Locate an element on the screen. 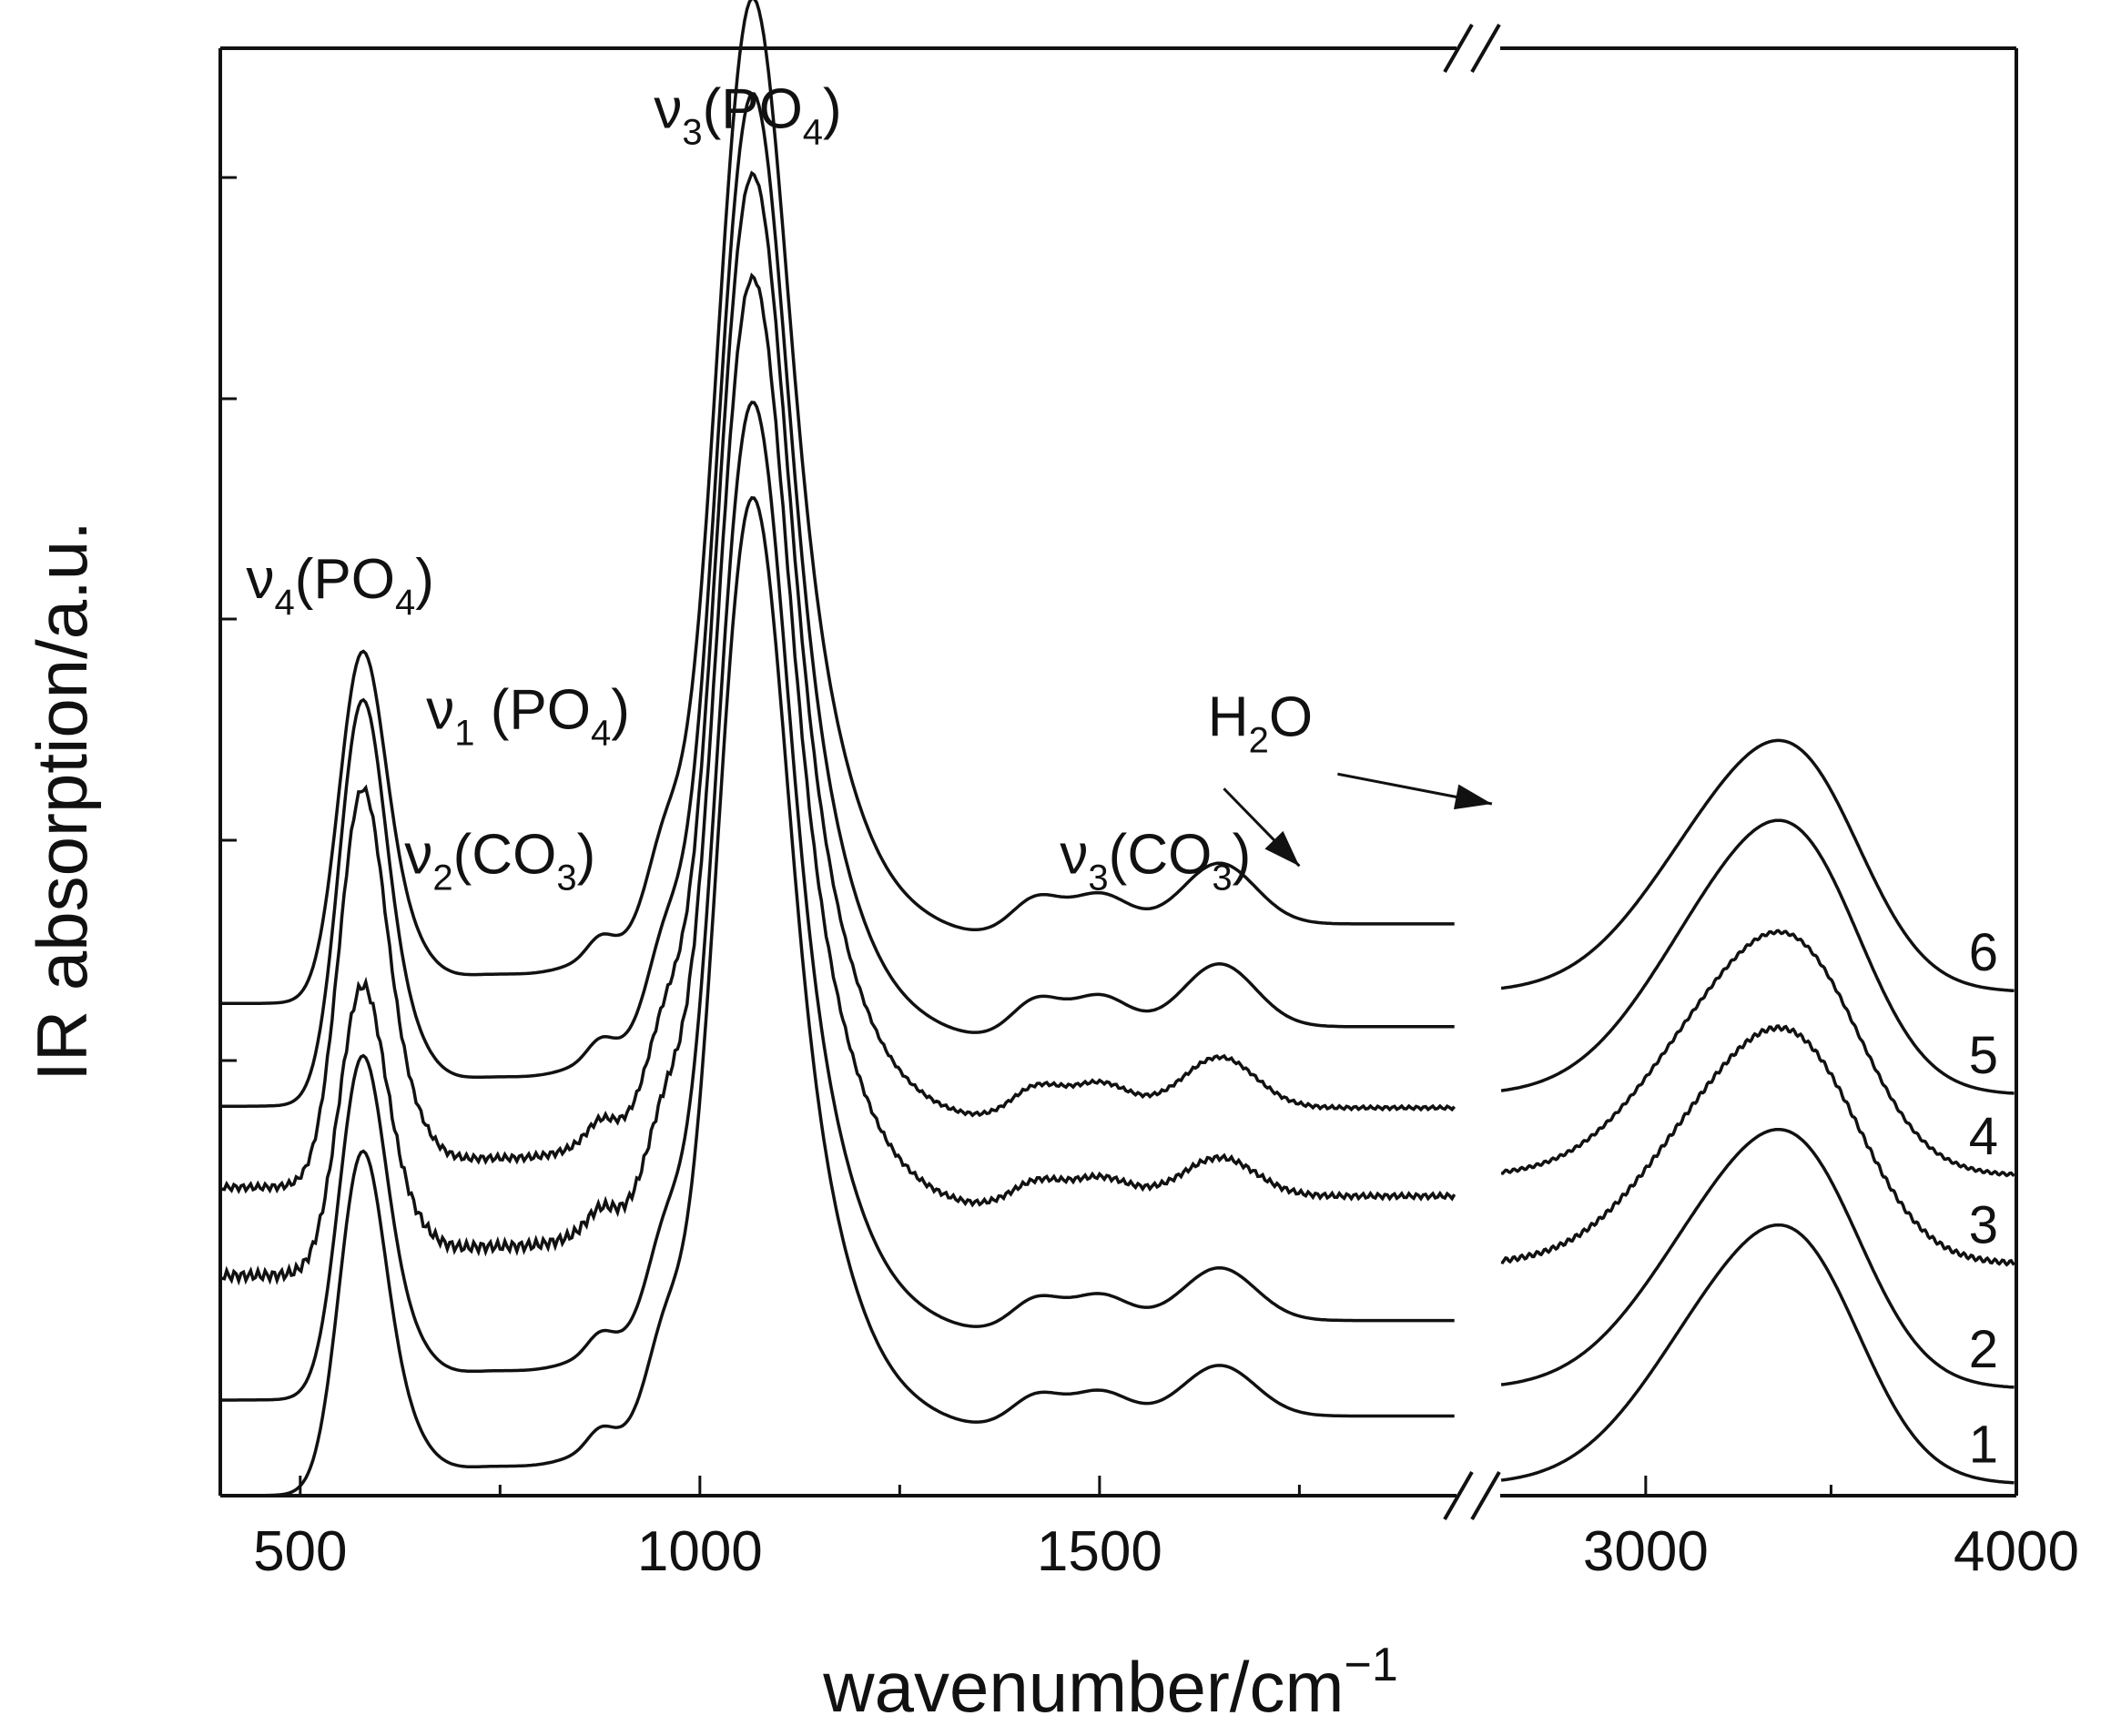  h2o-arrow-right-head is located at coordinates (1472, 797).